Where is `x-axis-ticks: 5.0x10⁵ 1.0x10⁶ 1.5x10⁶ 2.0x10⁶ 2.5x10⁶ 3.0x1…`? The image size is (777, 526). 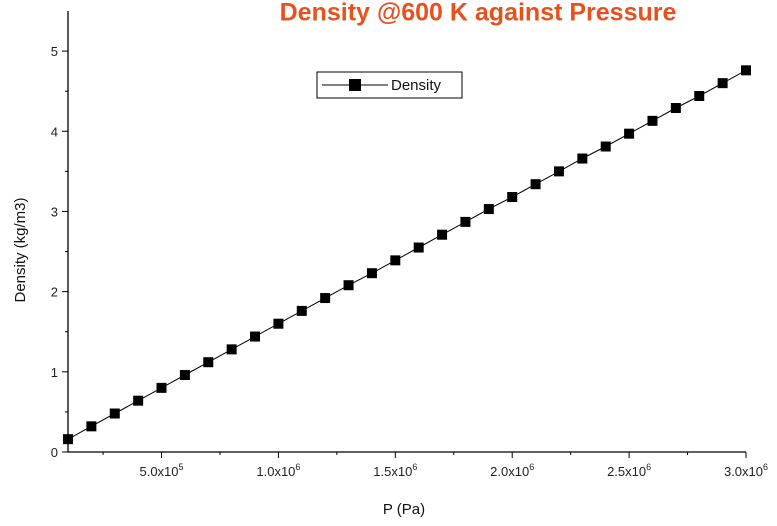 x-axis-ticks: 5.0x10⁵ 1.0x10⁶ 1.5x10⁶ 2.0x10⁶ 2.5x10⁶ 3.0x1… is located at coordinates (435, 465).